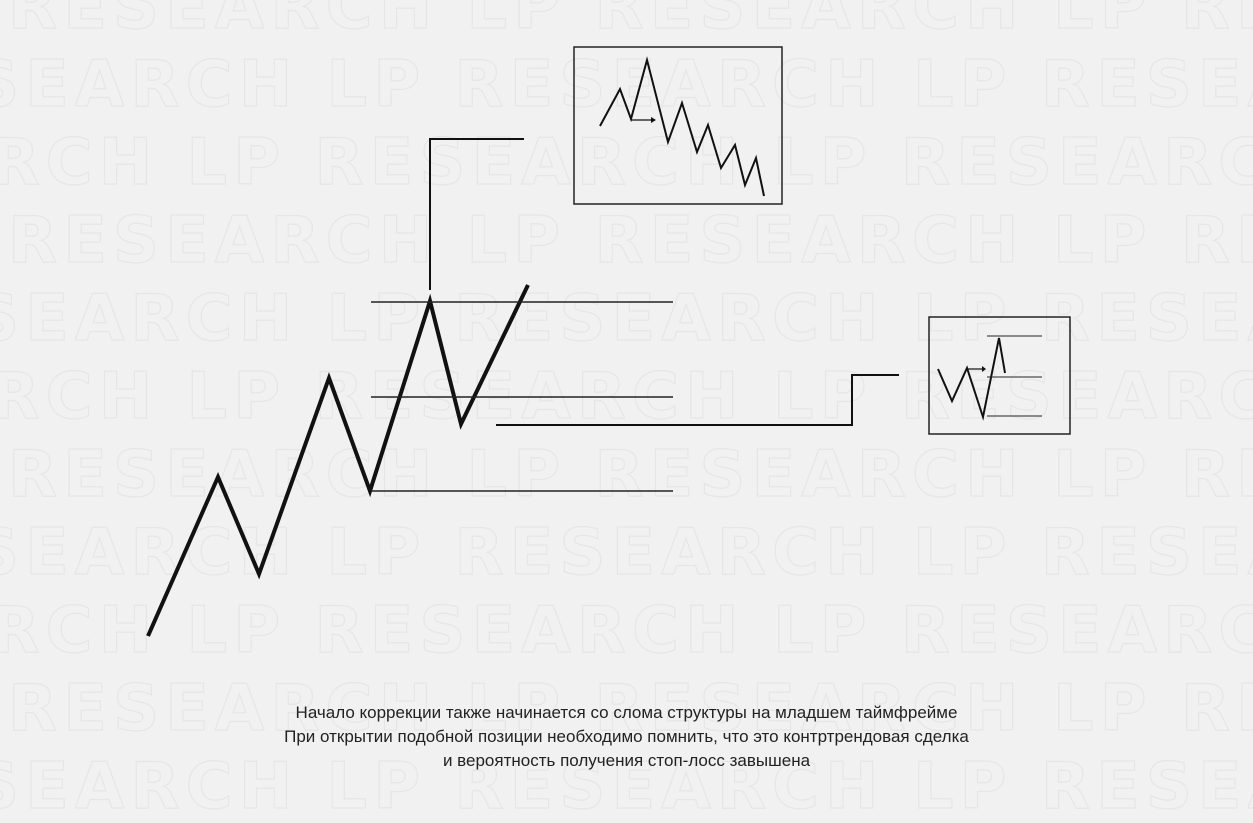 This screenshot has height=823, width=1253. Describe the element at coordinates (338, 460) in the screenshot. I see `main-price-zigzag` at that location.